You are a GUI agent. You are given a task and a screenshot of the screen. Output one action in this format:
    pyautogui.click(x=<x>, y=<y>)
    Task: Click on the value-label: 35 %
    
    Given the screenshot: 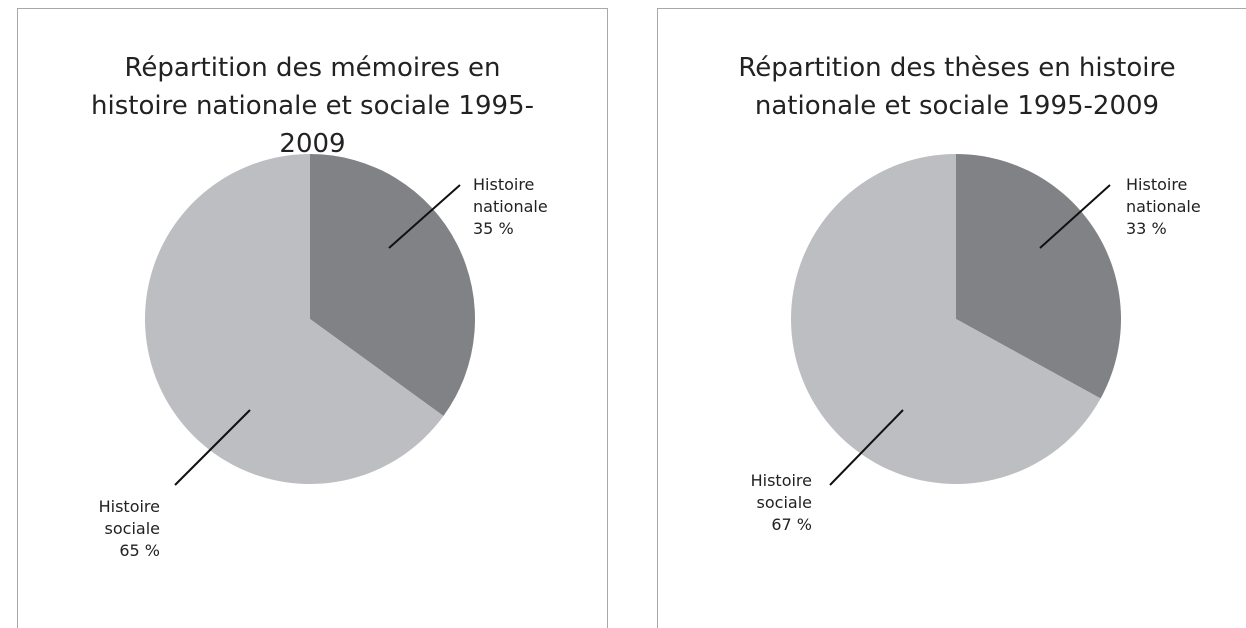 What is the action you would take?
    pyautogui.click(x=493, y=228)
    